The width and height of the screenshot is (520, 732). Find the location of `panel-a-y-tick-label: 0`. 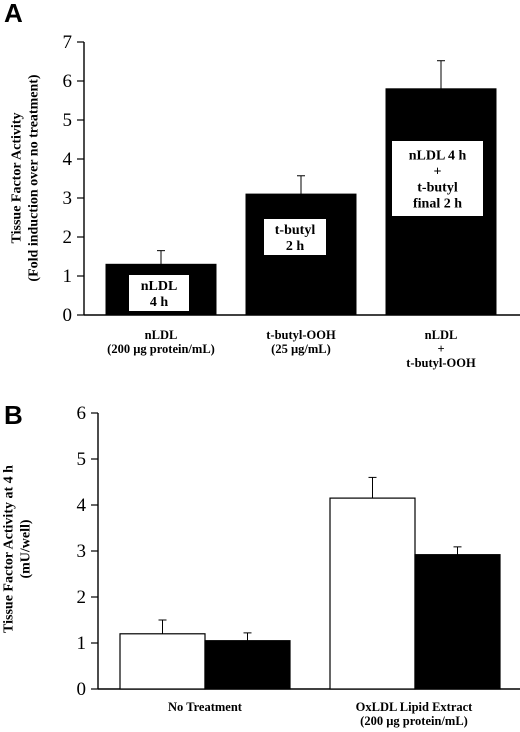

panel-a-y-tick-label: 0 is located at coordinates (68, 315).